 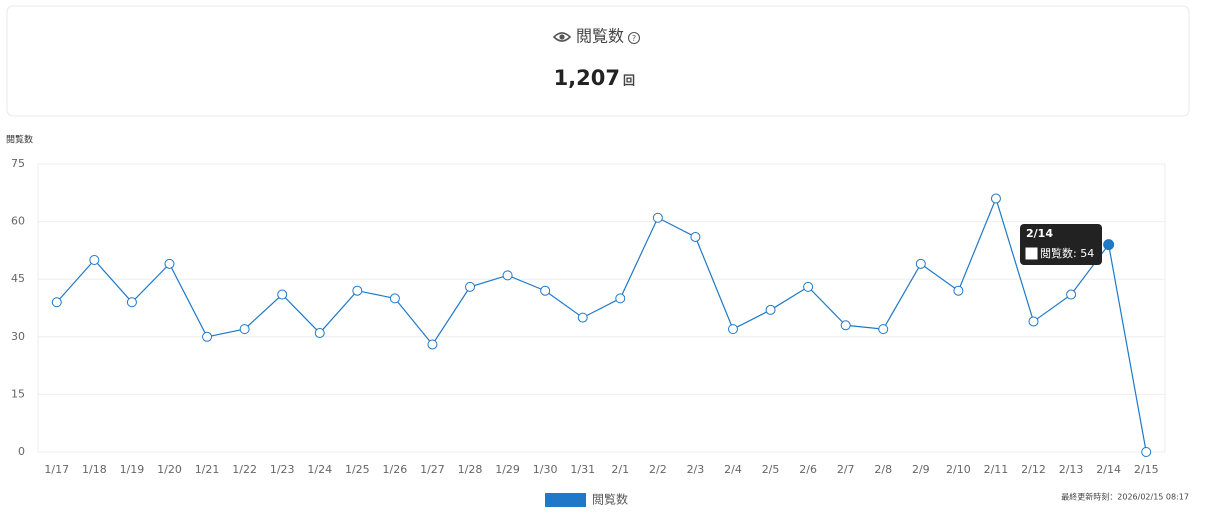 What do you see at coordinates (94, 469) in the screenshot?
I see `x-tick-label: 1/18` at bounding box center [94, 469].